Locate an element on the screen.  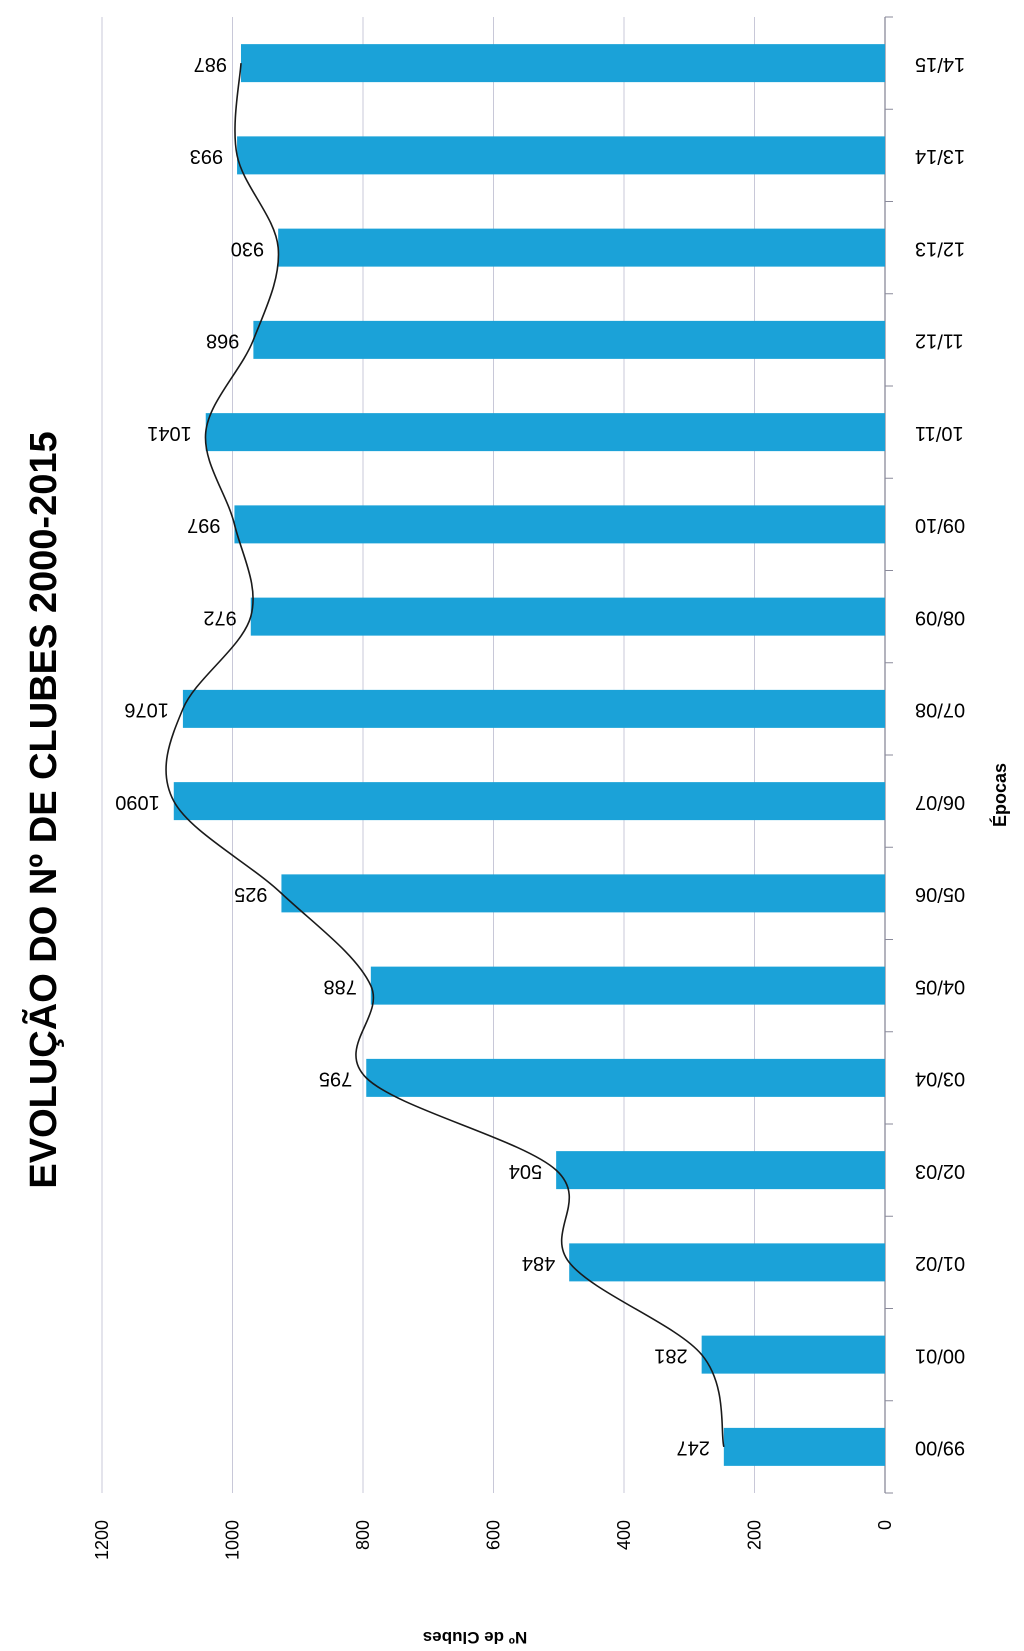
data-label: 1090 is located at coordinates (137, 802).